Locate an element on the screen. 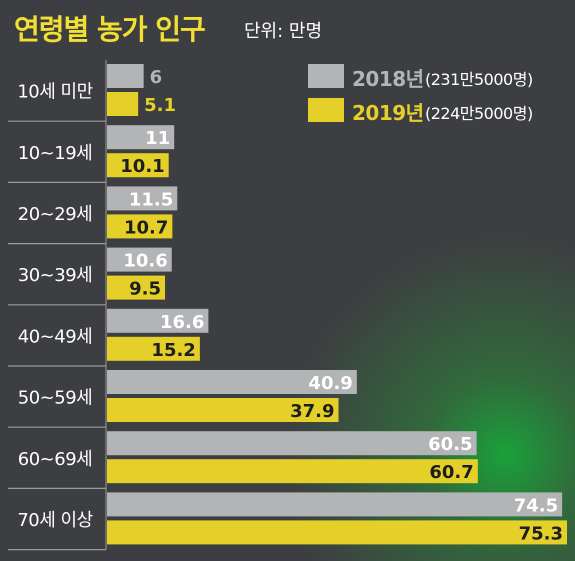  category-label: 30~39세 is located at coordinates (55, 275).